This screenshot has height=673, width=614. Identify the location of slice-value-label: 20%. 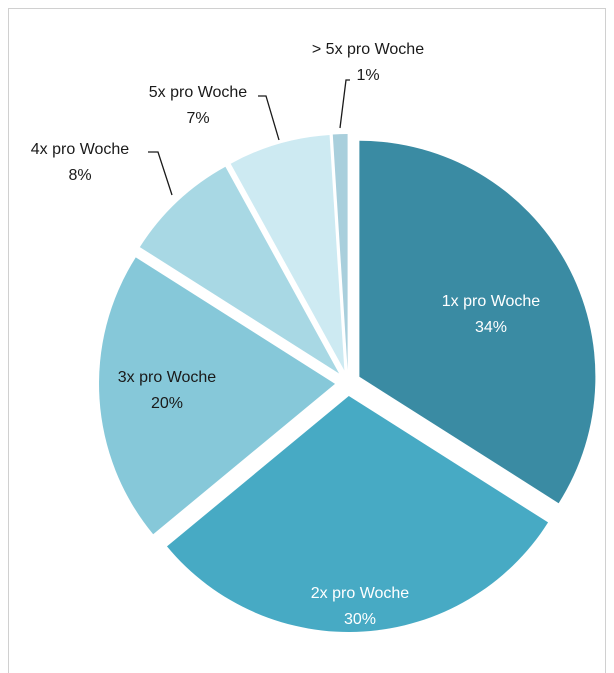
(167, 403).